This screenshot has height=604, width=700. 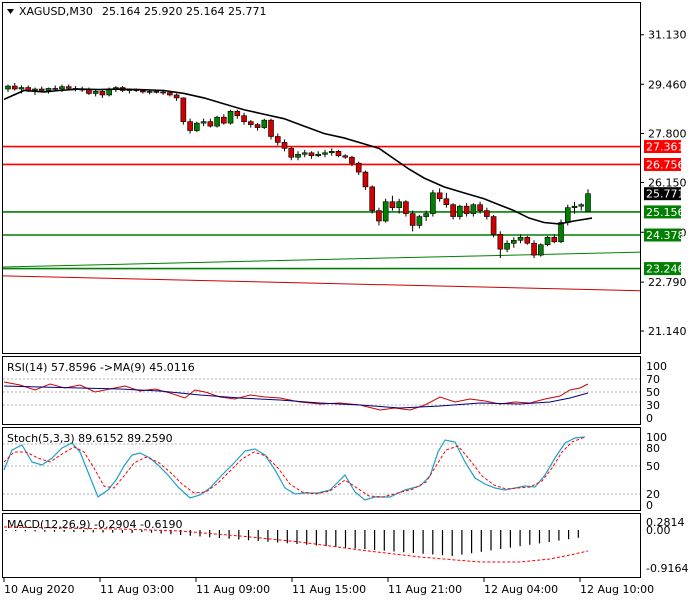 I want to click on symbol-dropdown-icon, so click(x=10, y=11).